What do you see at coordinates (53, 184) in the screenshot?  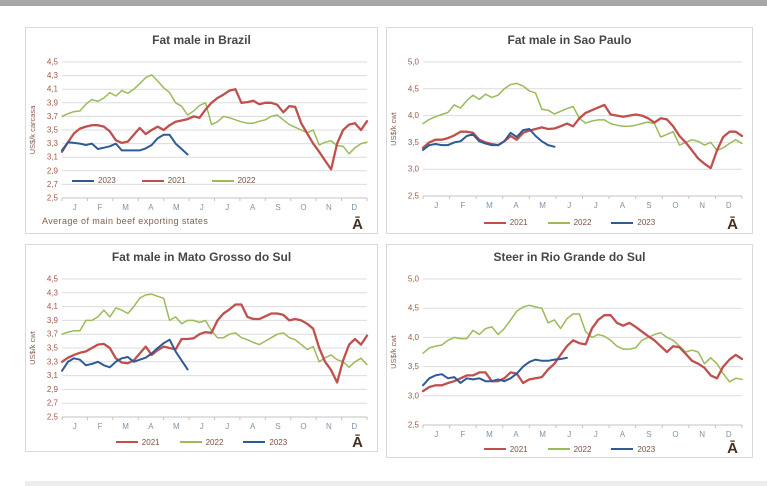 I see `svg-text: 2,7` at bounding box center [53, 184].